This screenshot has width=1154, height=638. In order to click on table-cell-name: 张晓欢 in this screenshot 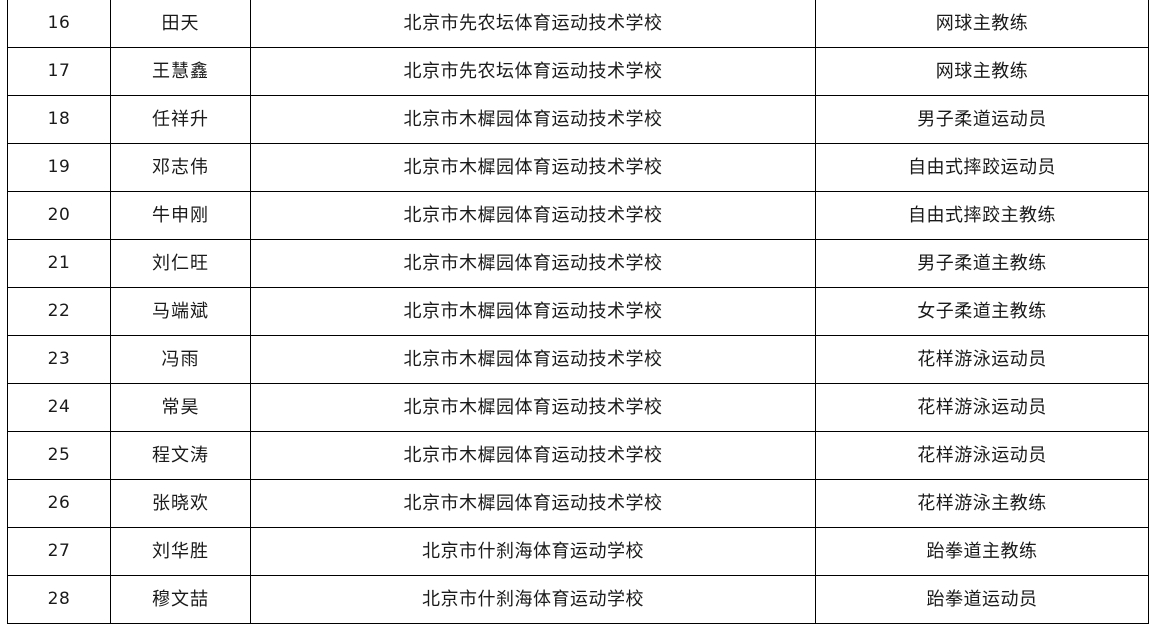, I will do `click(180, 503)`.